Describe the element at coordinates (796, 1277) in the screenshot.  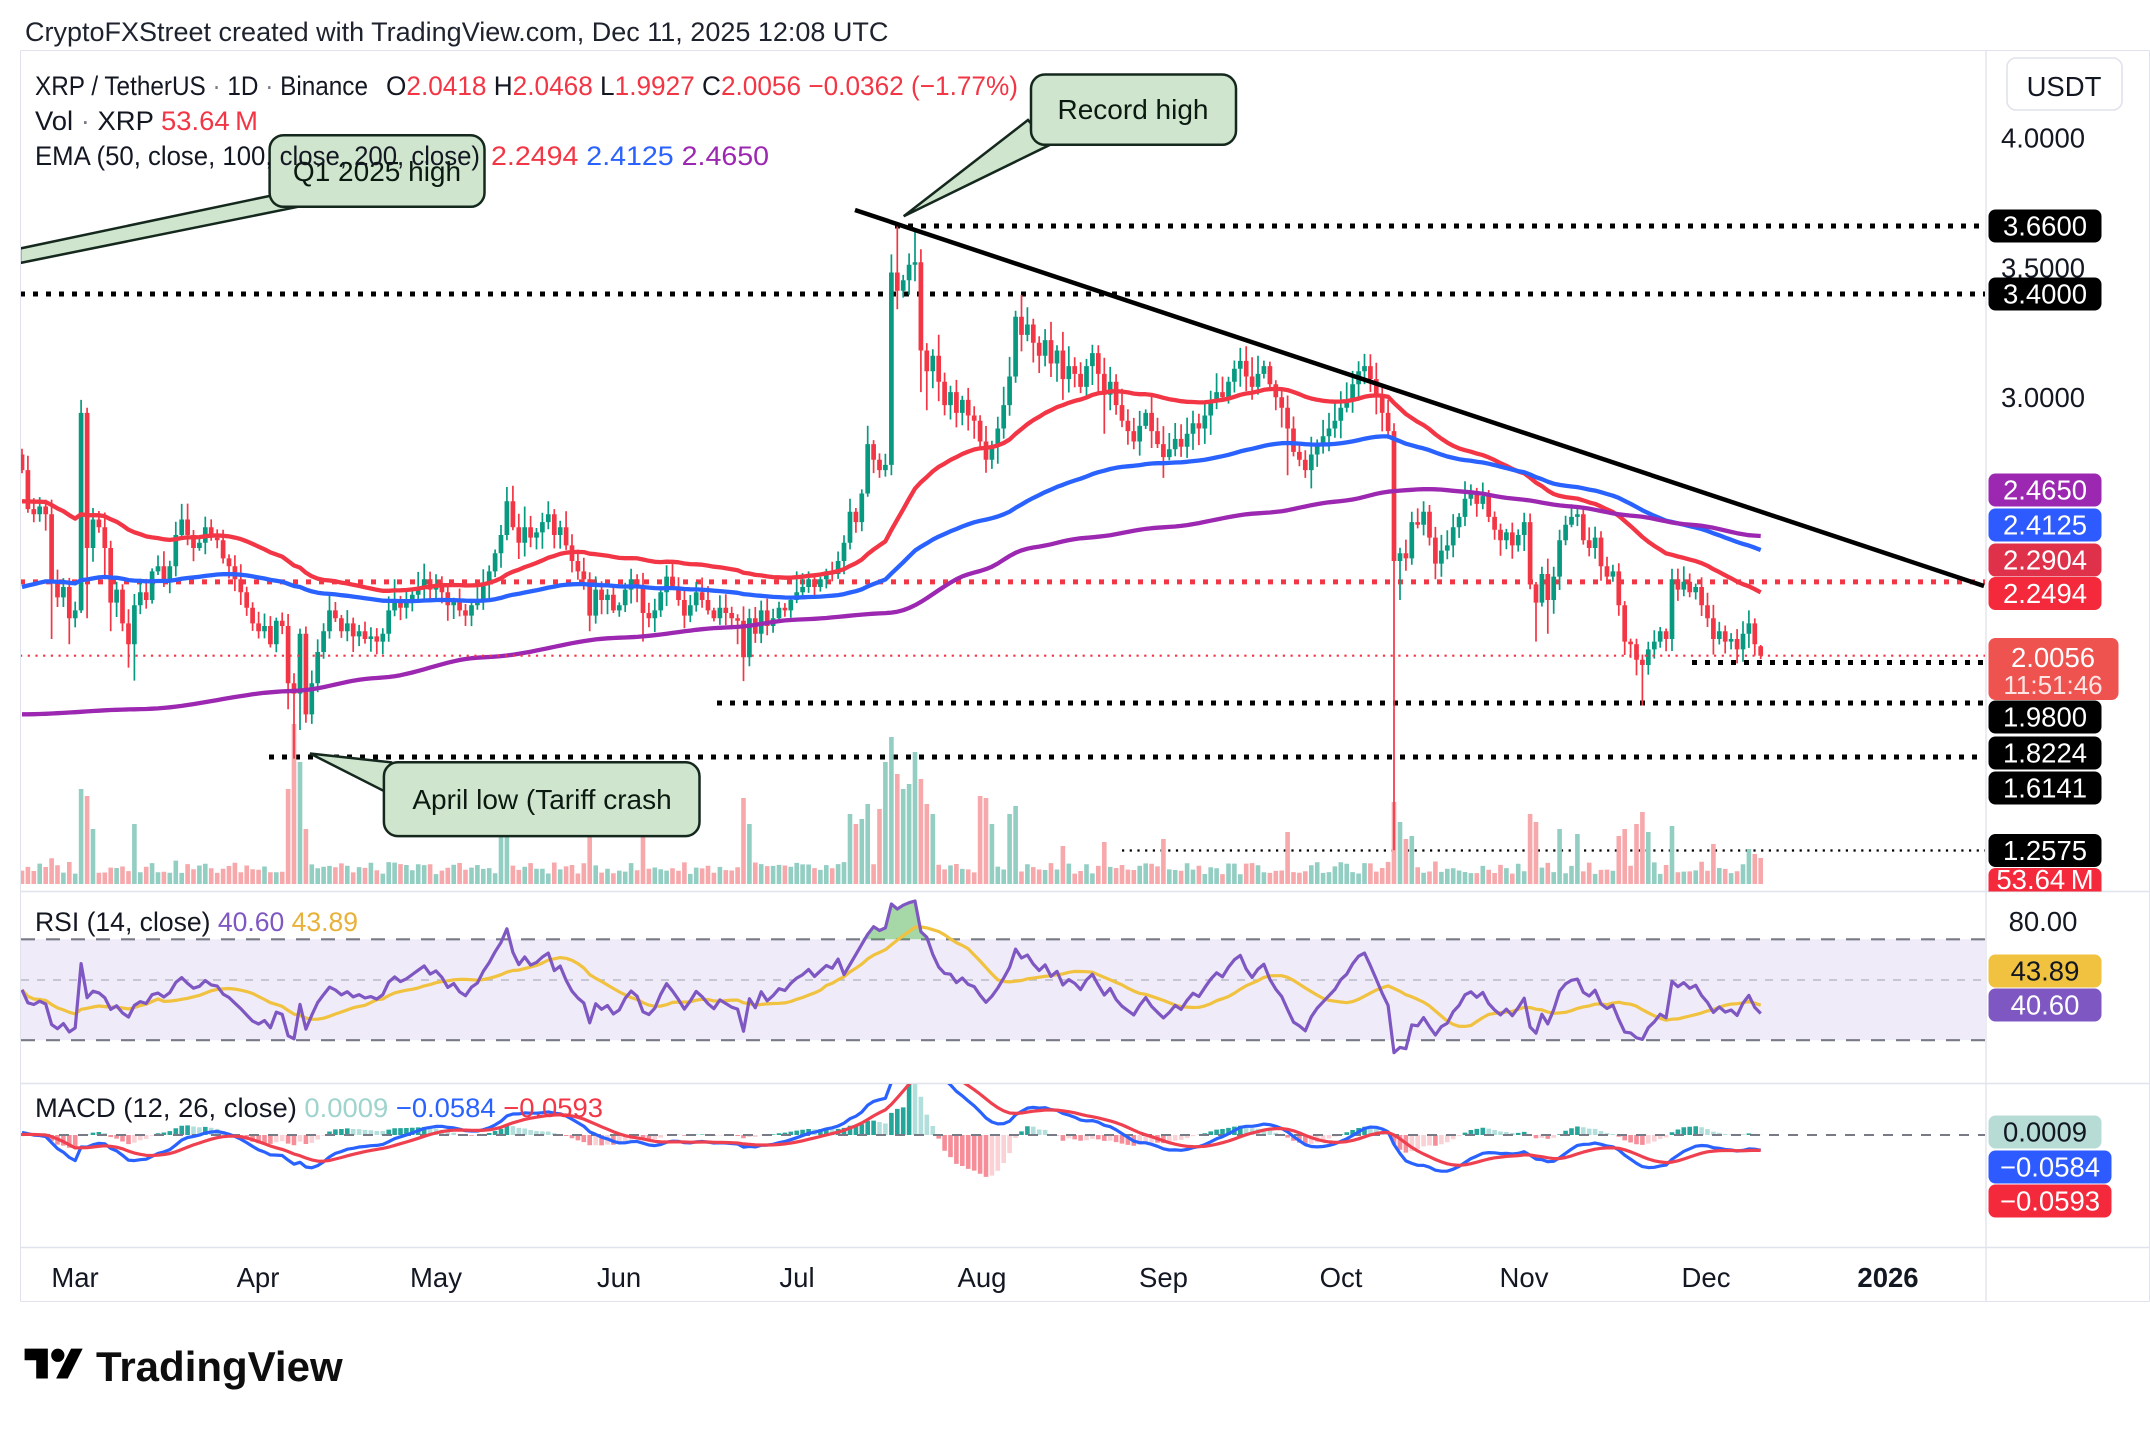
I see `svg-text: Jul` at that location.